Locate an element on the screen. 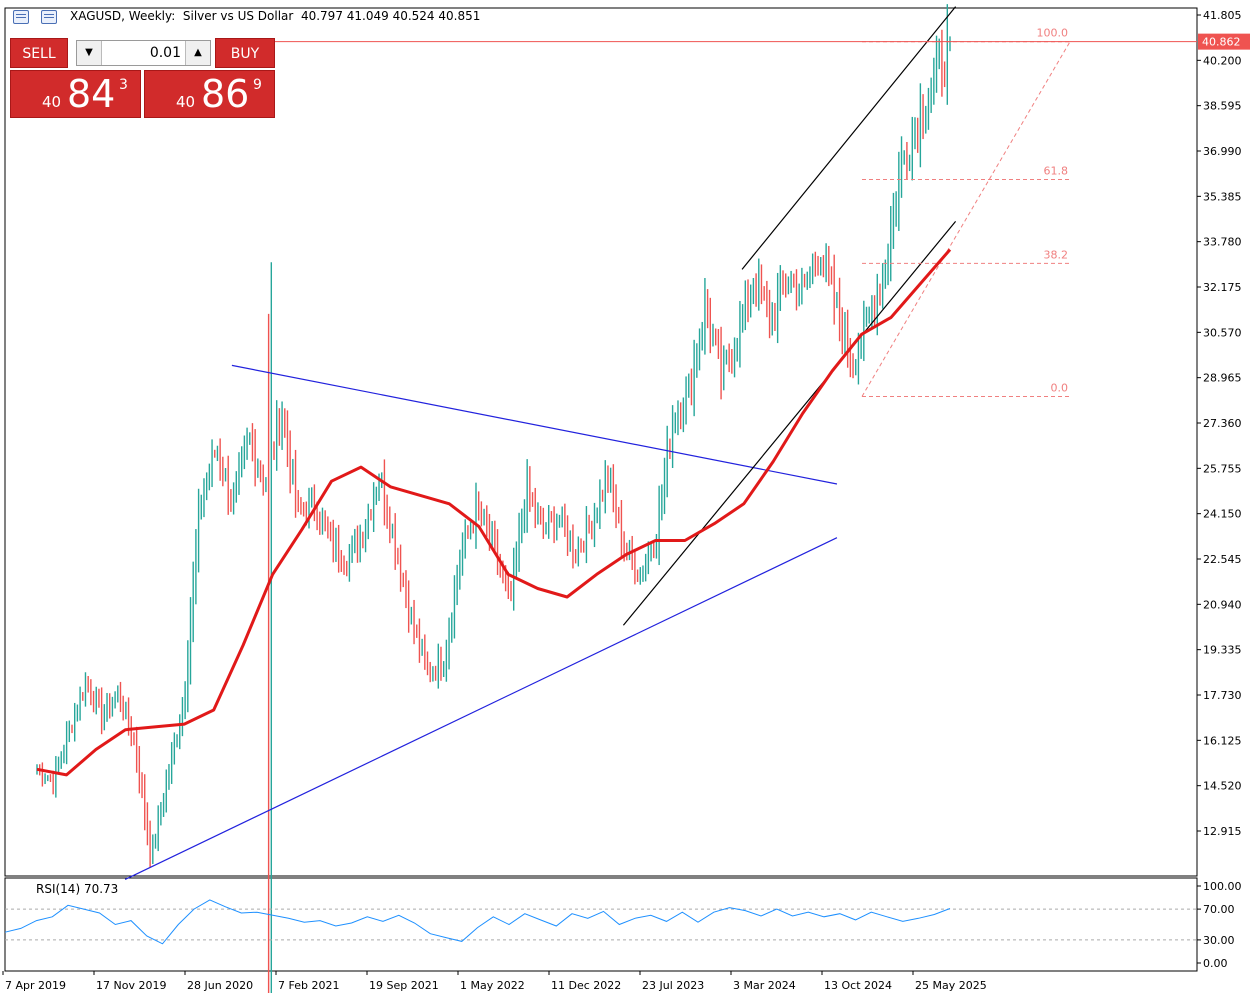 The image size is (1255, 993). x-tick-label: 28 Jun 2020 is located at coordinates (220, 985).